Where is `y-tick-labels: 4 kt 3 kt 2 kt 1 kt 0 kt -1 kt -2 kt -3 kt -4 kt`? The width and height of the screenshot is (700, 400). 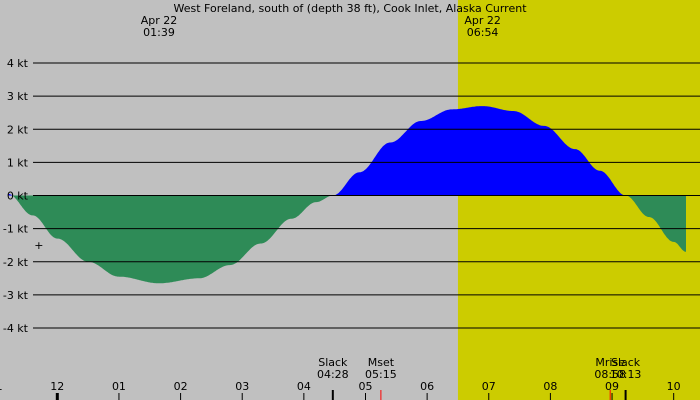 y-tick-labels: 4 kt 3 kt 2 kt 1 kt 0 kt -1 kt -2 kt -3 kt -4 kt is located at coordinates (16, 196).